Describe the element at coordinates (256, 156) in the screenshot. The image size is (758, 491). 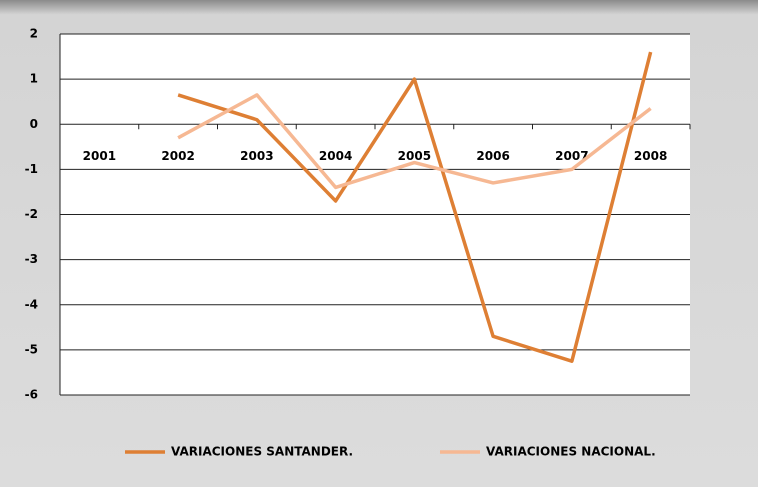
I see `x-tick-label: 2003` at that location.